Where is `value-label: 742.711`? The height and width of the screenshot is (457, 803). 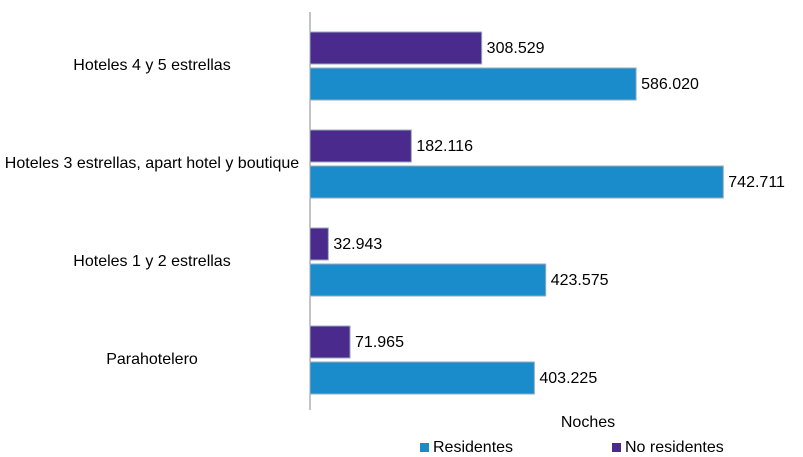
value-label: 742.711 is located at coordinates (756, 182).